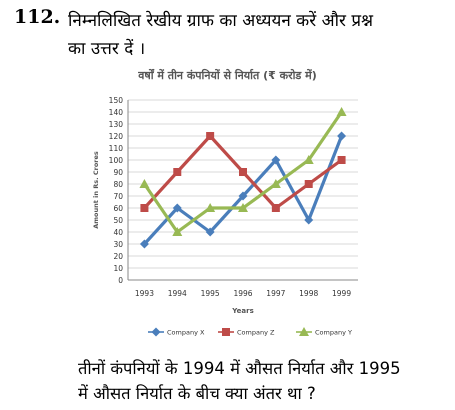 This screenshot has height=410, width=455. What do you see at coordinates (256, 333) in the screenshot?
I see `legend-company-z-label: Company Z` at bounding box center [256, 333].